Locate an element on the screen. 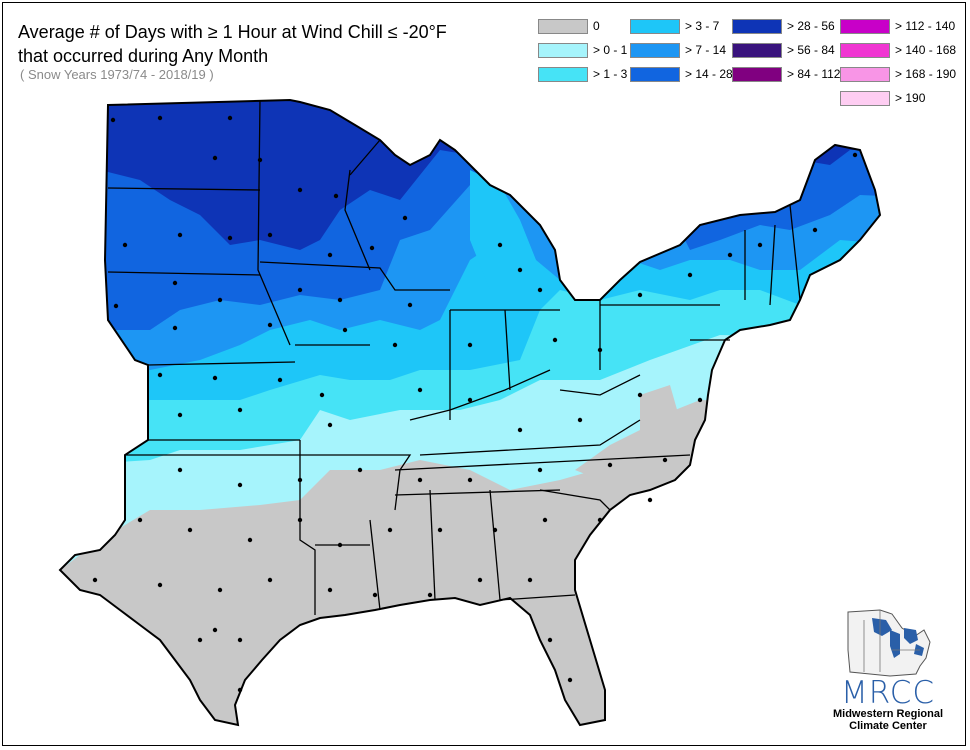 The image size is (970, 750). legend-item: > 140 - 168 is located at coordinates (898, 50).